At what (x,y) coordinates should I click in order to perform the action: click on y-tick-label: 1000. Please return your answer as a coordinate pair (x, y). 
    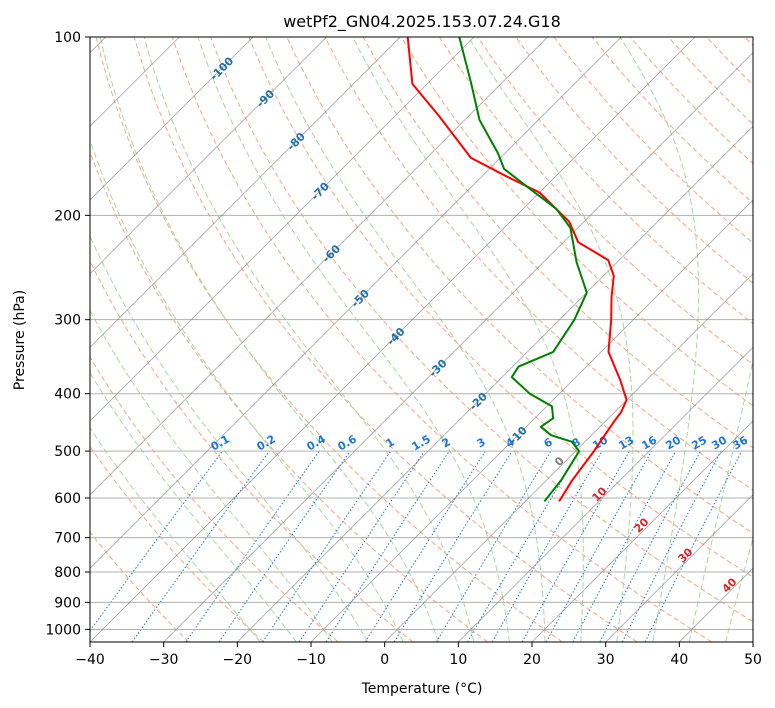
    Looking at the image, I should click on (63, 630).